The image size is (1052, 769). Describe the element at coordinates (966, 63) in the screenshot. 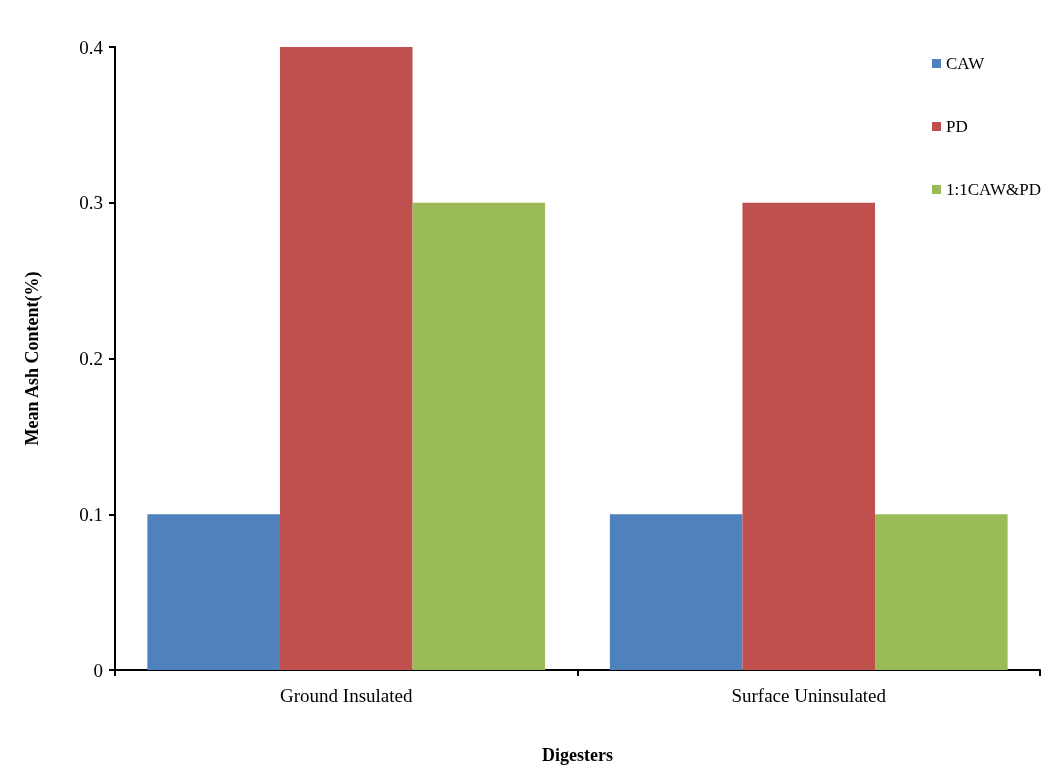

I see `legend-label: CAW` at that location.